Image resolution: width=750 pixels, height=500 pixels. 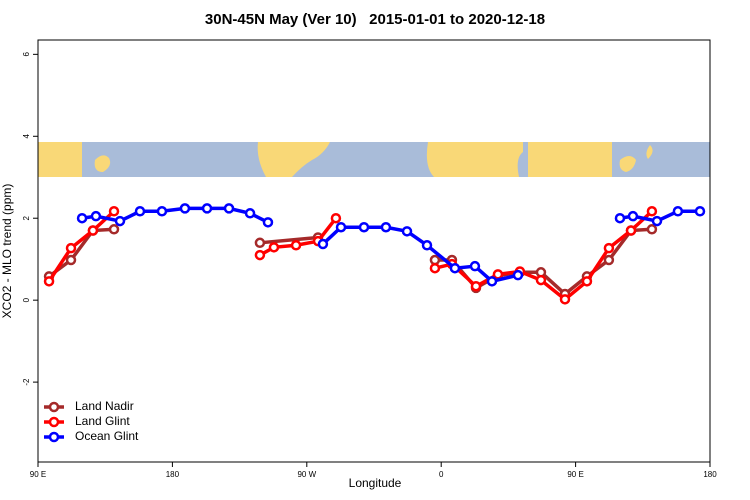 What do you see at coordinates (374, 159) in the screenshot?
I see `map-strip` at bounding box center [374, 159].